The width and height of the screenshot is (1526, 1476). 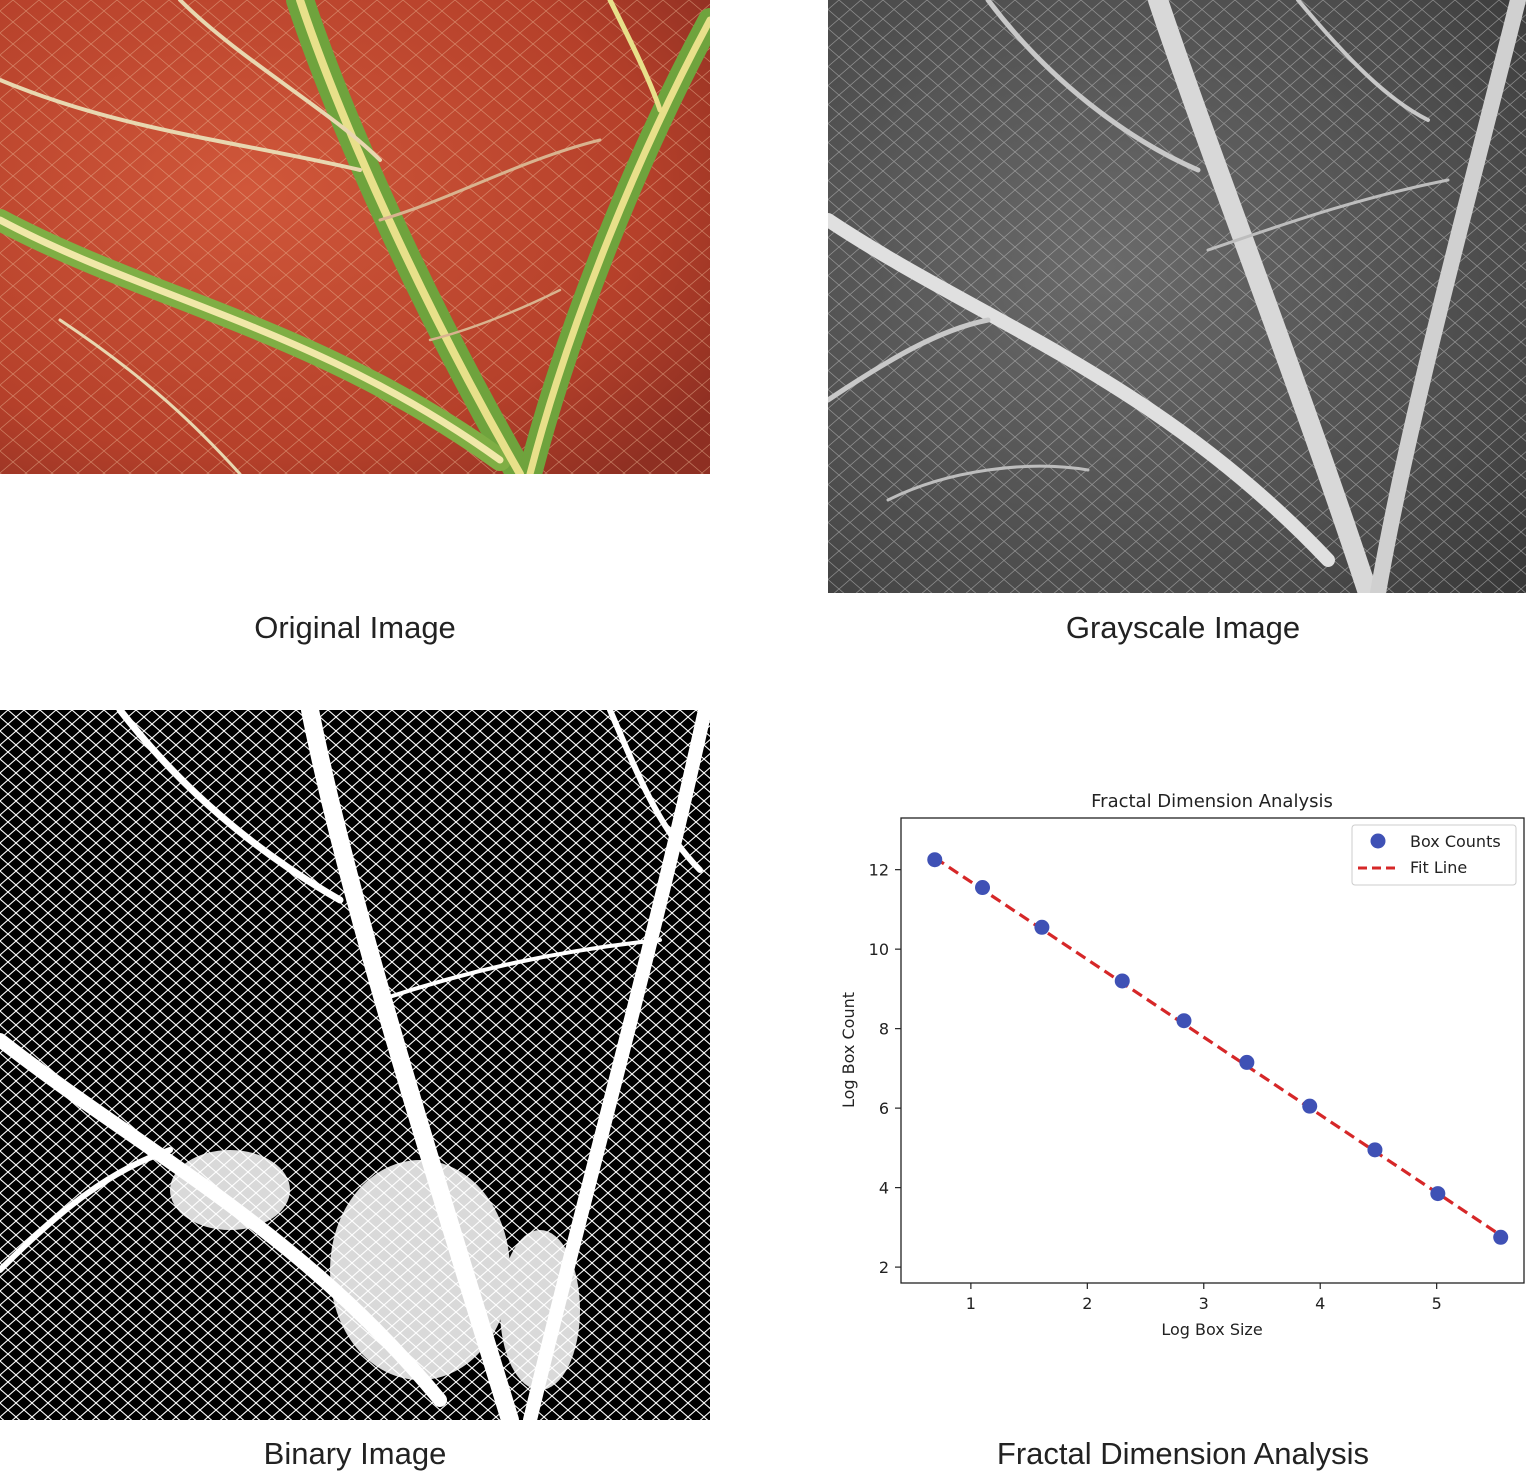 What do you see at coordinates (1455, 841) in the screenshot?
I see `legend-label-box-counts: Box Counts` at bounding box center [1455, 841].